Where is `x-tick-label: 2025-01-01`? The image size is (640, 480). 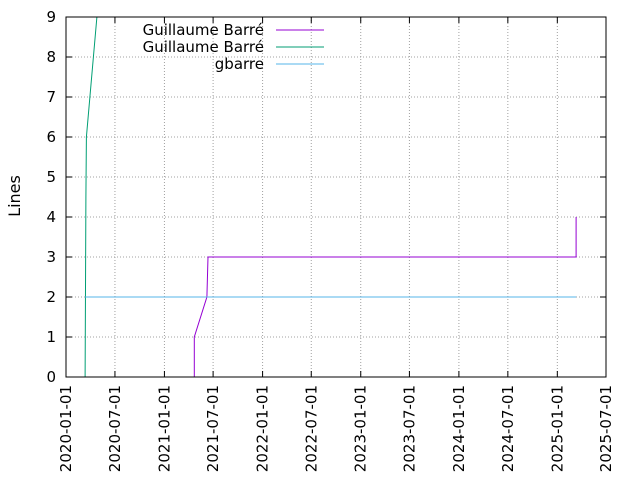 x-tick-label: 2025-01-01 is located at coordinates (557, 428).